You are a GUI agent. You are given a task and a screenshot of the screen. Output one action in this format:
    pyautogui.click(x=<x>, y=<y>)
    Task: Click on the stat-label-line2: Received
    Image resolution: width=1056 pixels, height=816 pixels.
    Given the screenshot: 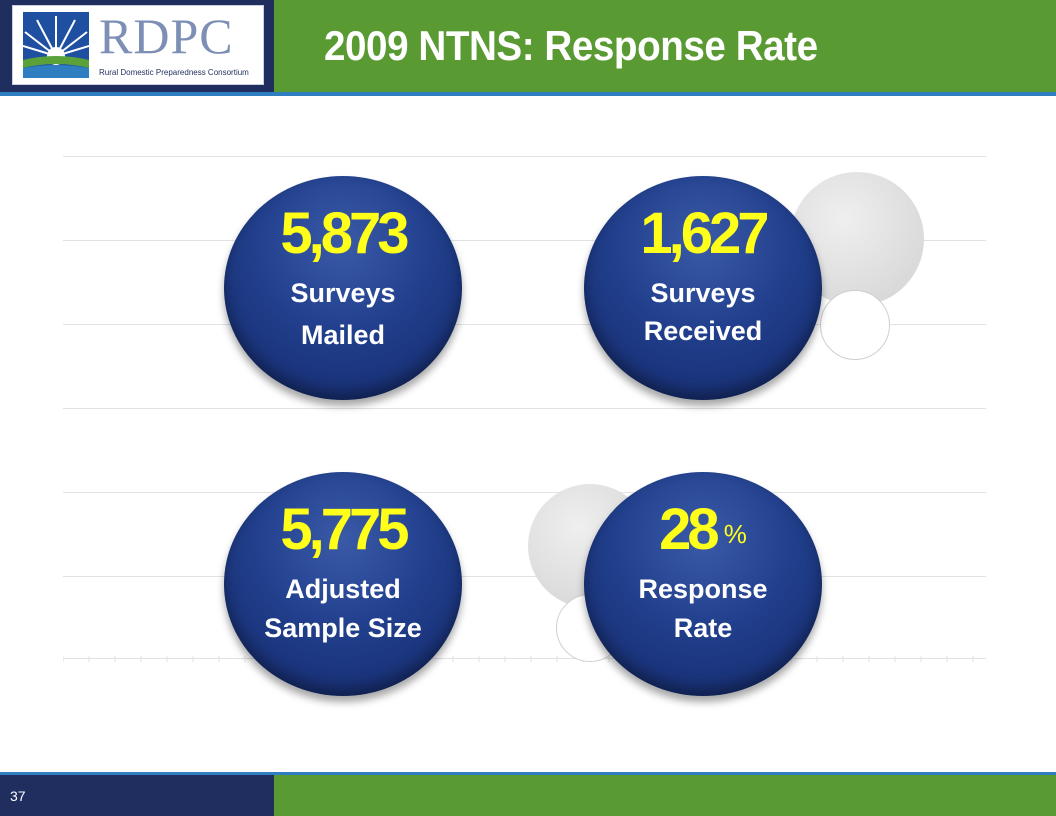 What is the action you would take?
    pyautogui.click(x=703, y=331)
    